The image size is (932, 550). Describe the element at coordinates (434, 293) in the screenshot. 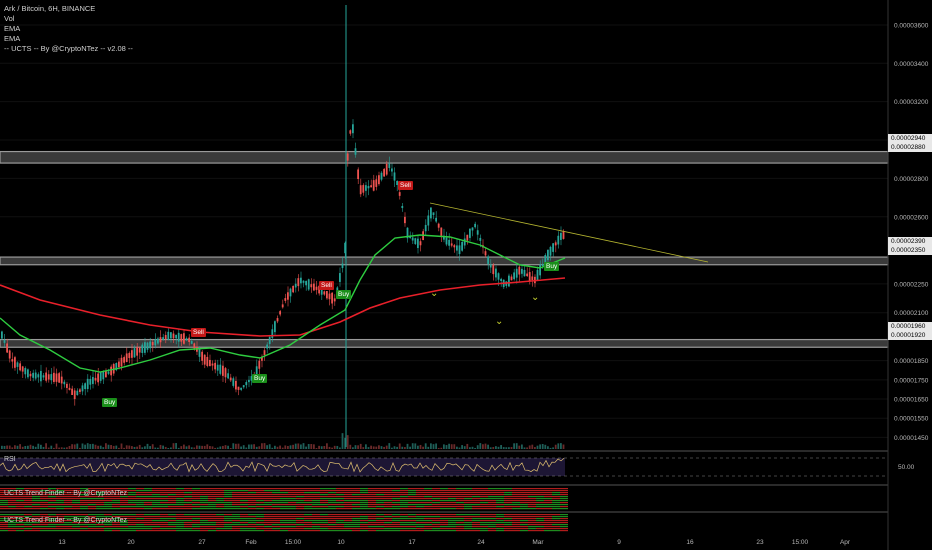

I see `bottom-marker: ⌄` at that location.